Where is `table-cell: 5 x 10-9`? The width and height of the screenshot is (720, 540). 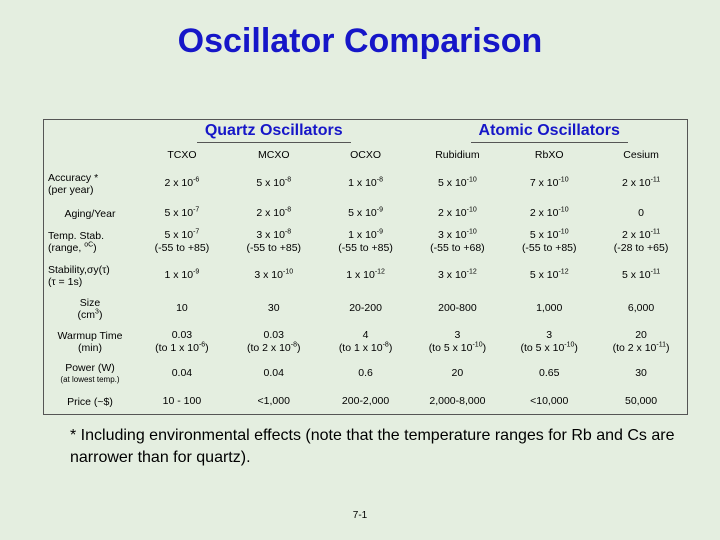 table-cell: 5 x 10-9 is located at coordinates (366, 213).